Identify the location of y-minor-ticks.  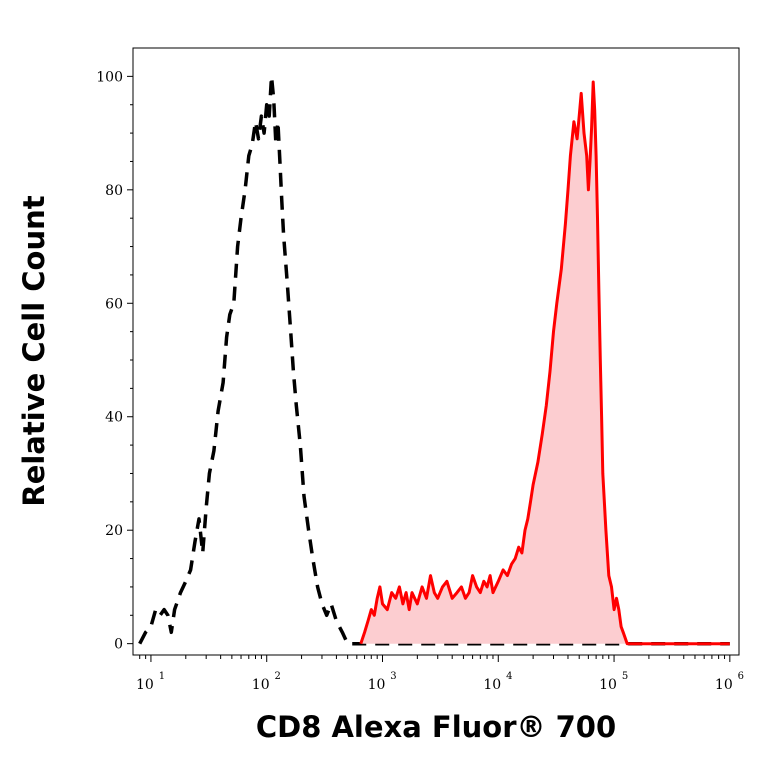
(130, 360).